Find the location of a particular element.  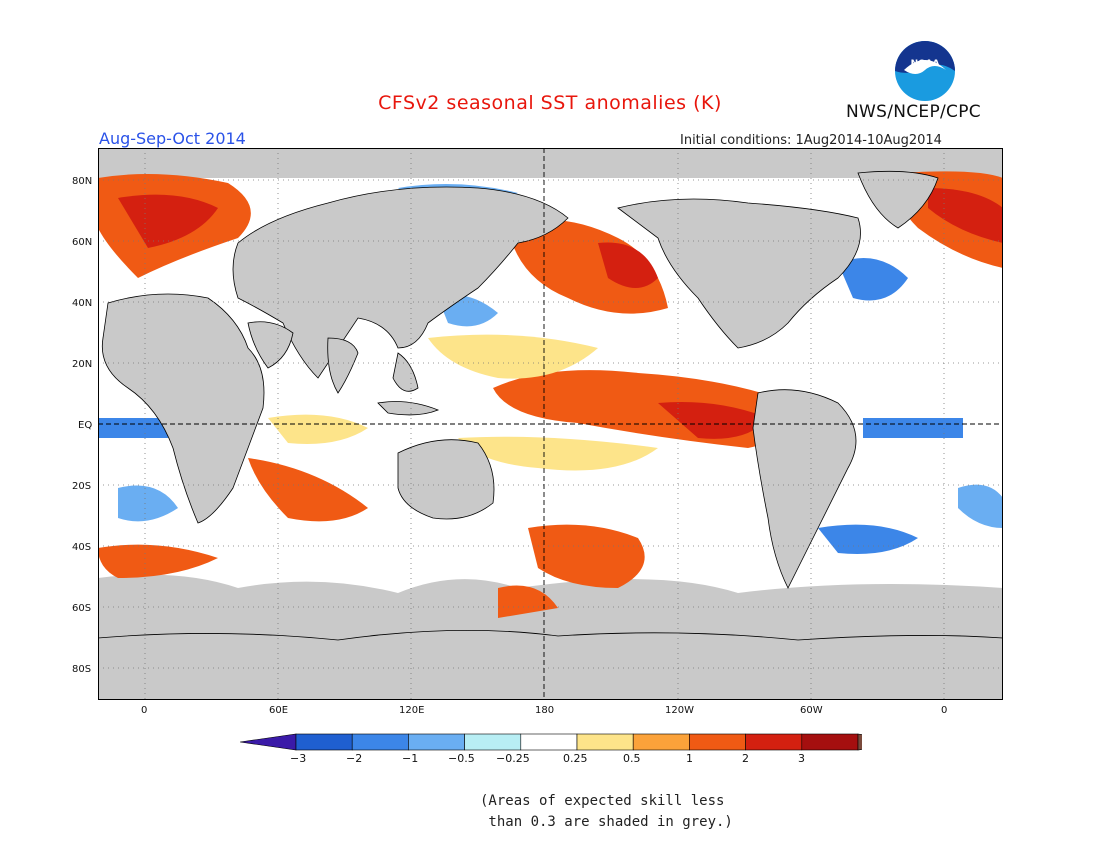

lat-label: 60N is located at coordinates (82, 242).